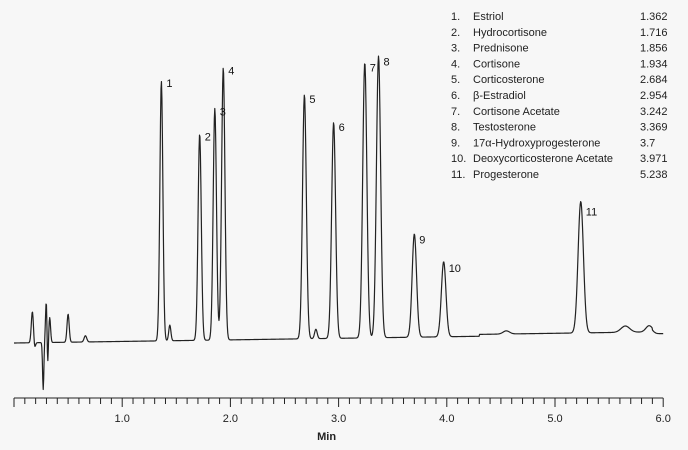 This screenshot has height=450, width=688. I want to click on legend-retention-time: 3.242, so click(654, 112).